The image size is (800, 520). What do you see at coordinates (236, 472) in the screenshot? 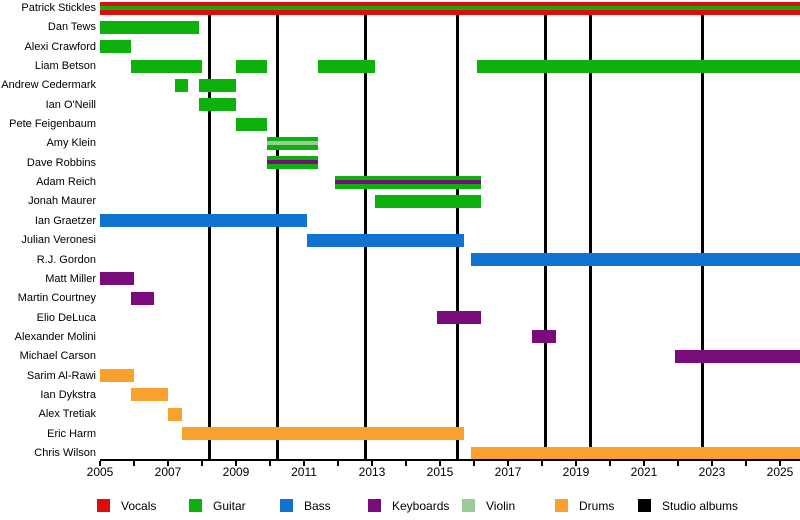
I see `x-axis-tick-label: 2009` at bounding box center [236, 472].